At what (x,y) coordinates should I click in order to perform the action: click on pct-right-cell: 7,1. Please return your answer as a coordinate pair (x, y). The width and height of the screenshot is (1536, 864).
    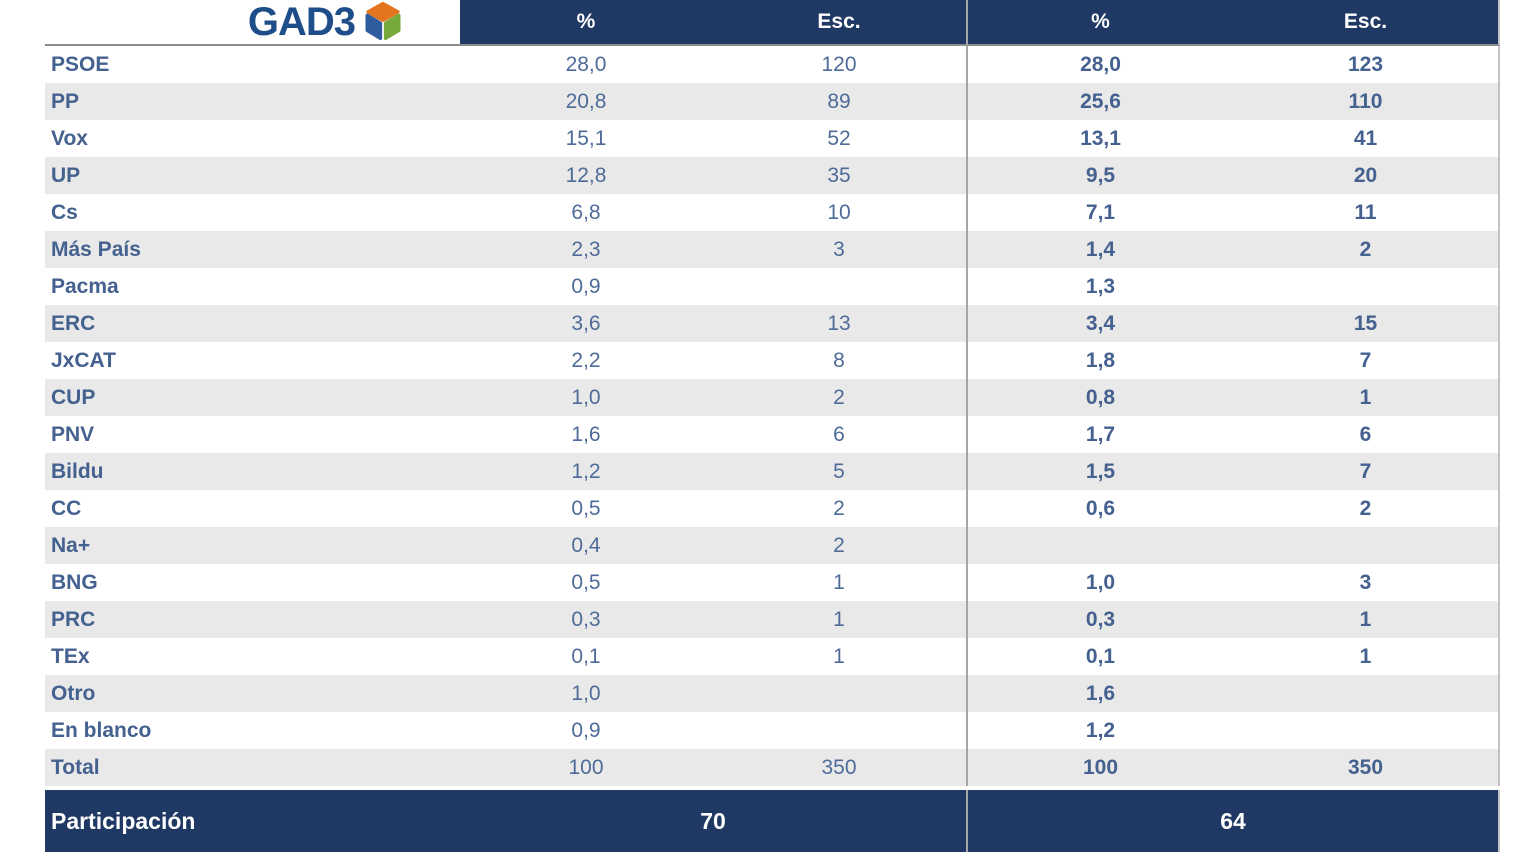
    Looking at the image, I should click on (1099, 212).